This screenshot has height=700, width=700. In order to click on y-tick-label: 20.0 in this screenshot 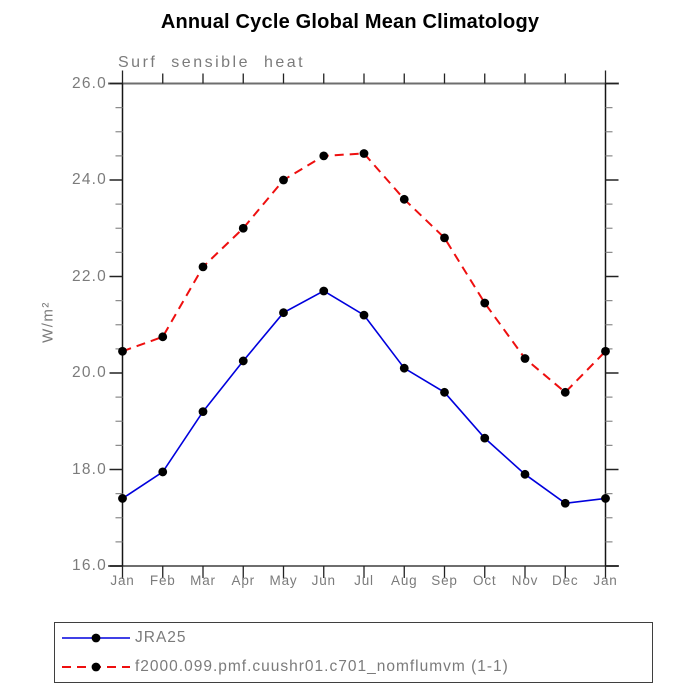, I will do `click(89, 372)`.